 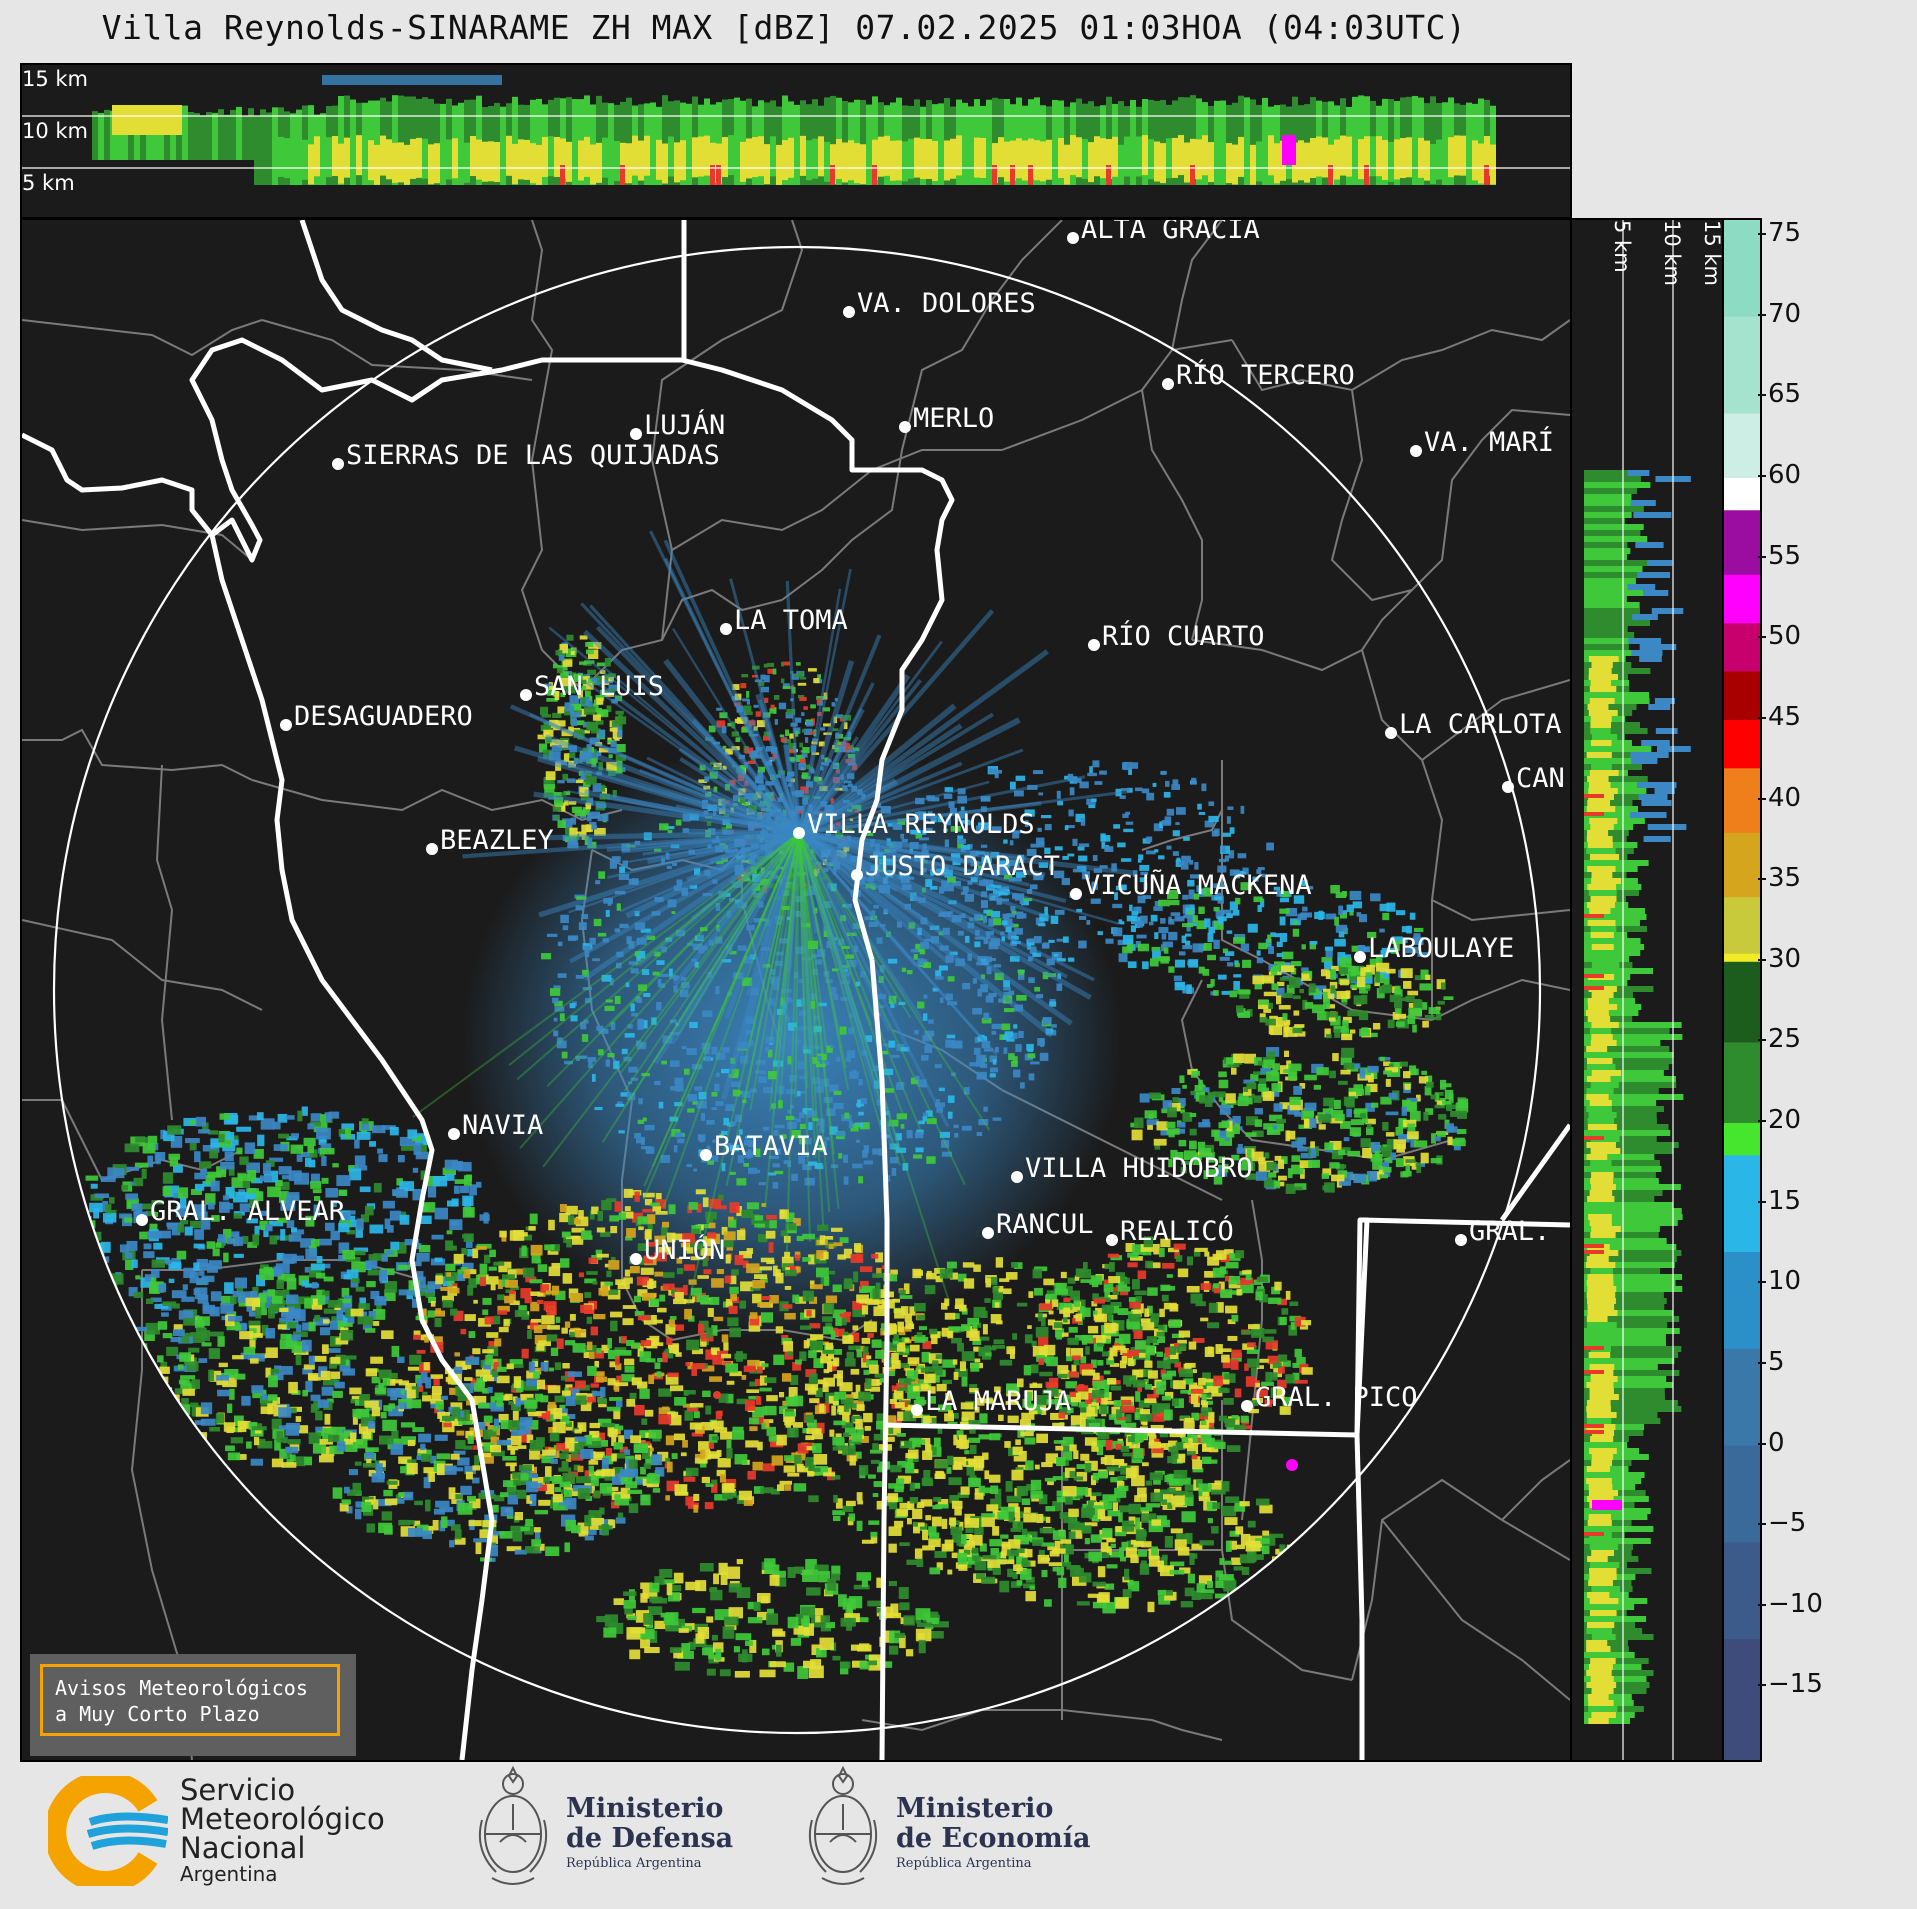 I want to click on city-la-toma: LA TOMA, so click(x=784, y=620).